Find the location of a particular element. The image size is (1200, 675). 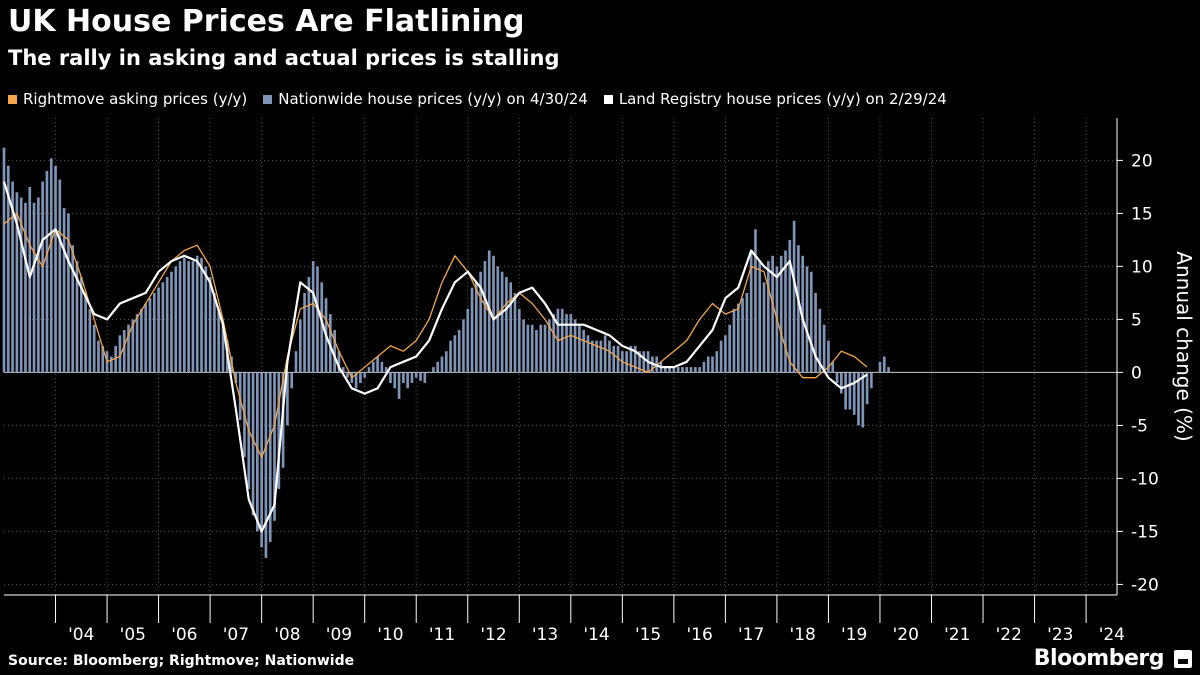

legend-swatch-rightmove is located at coordinates (12, 99).